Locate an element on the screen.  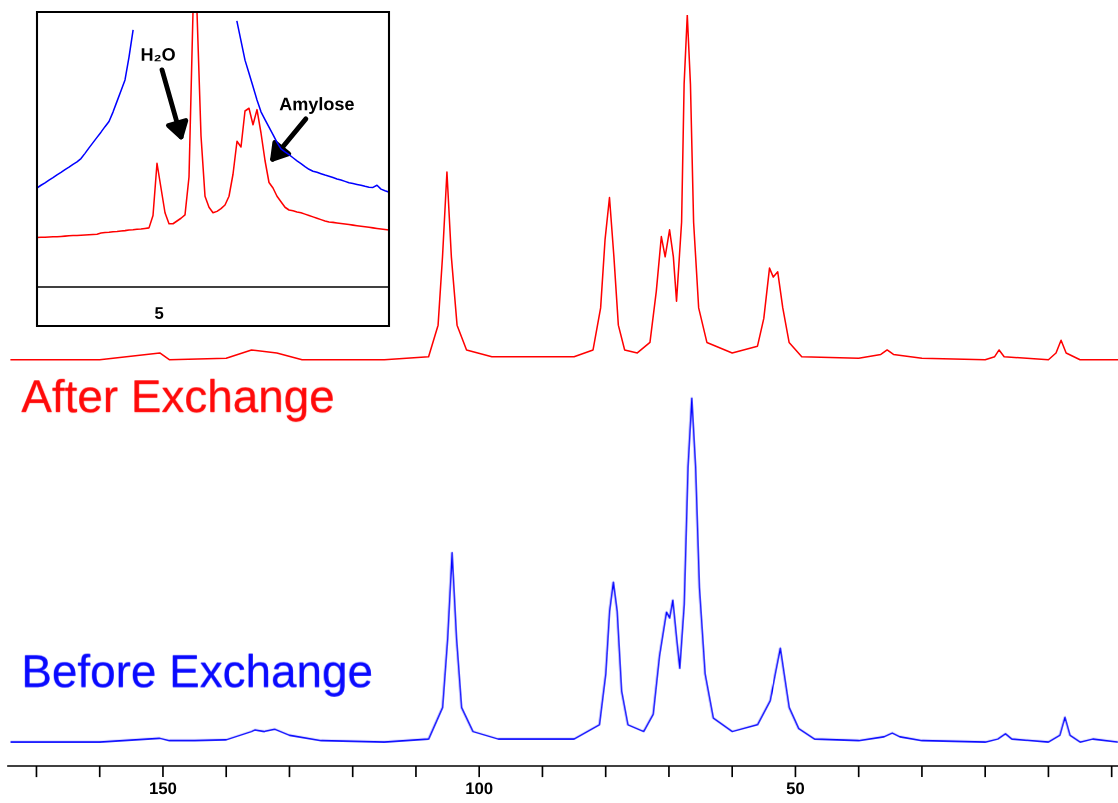
annotation: H₂O is located at coordinates (158, 55).